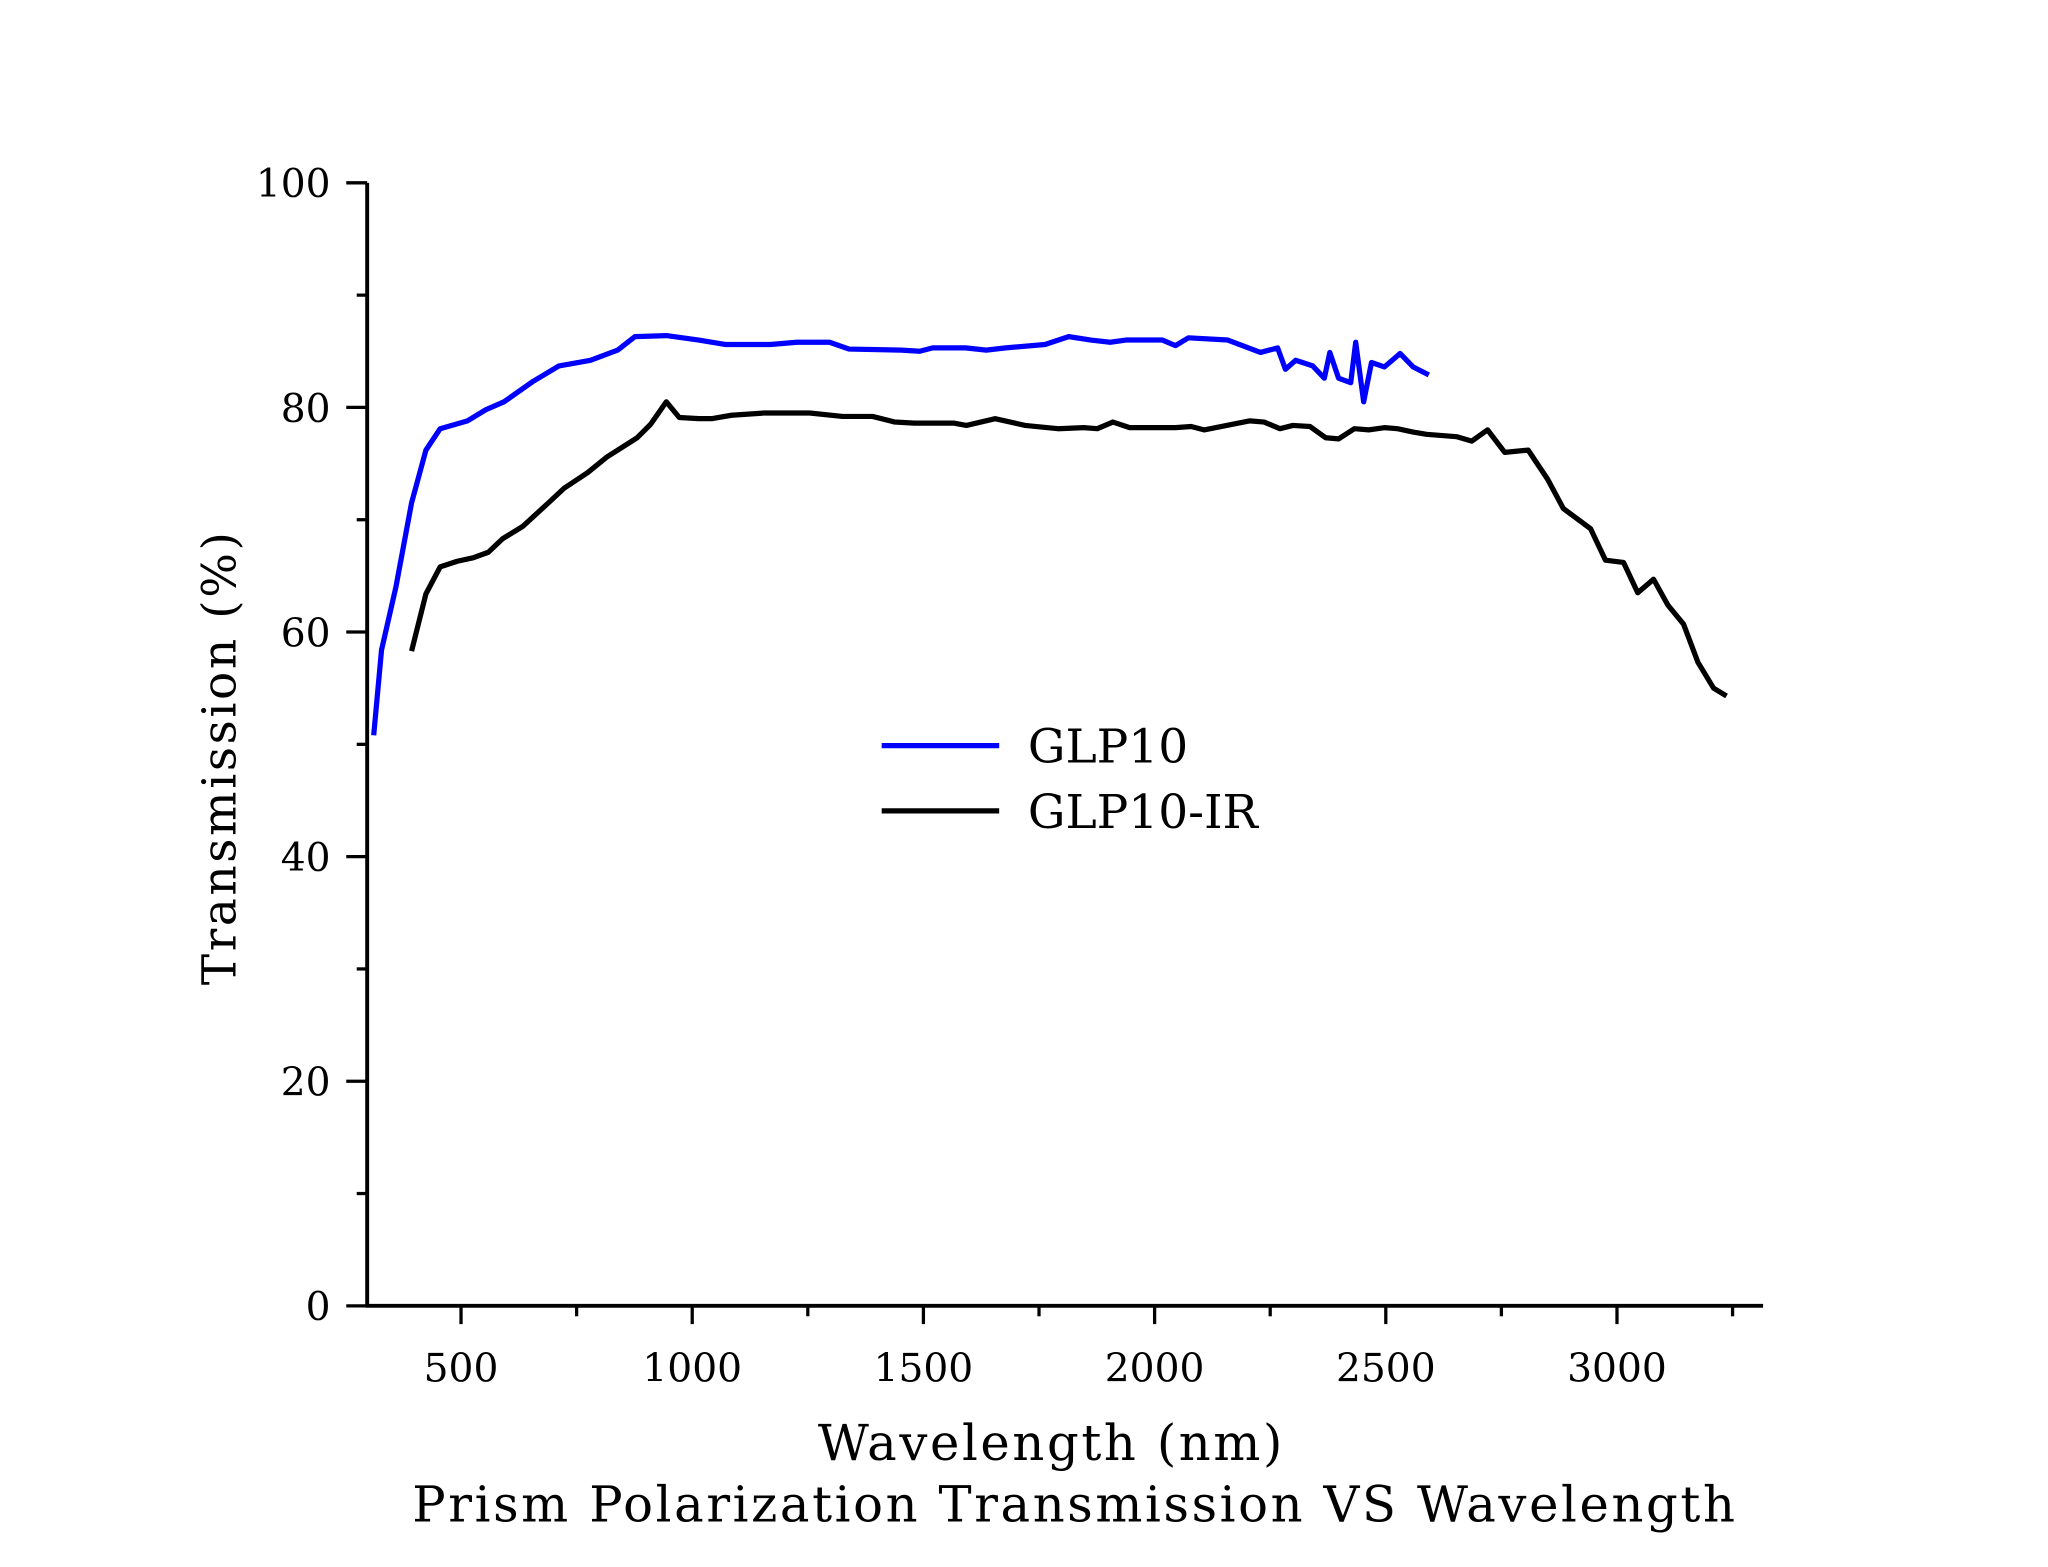 The height and width of the screenshot is (1567, 2048). I want to click on y-tick-label: 80, so click(306, 409).